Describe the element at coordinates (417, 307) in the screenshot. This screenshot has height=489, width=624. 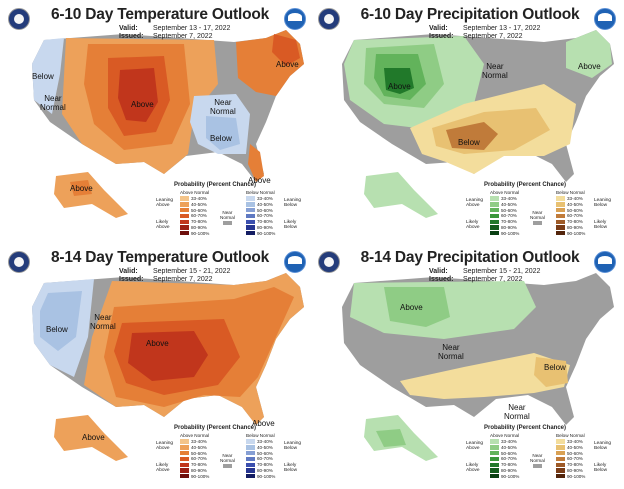
I see `north-above-core` at that location.